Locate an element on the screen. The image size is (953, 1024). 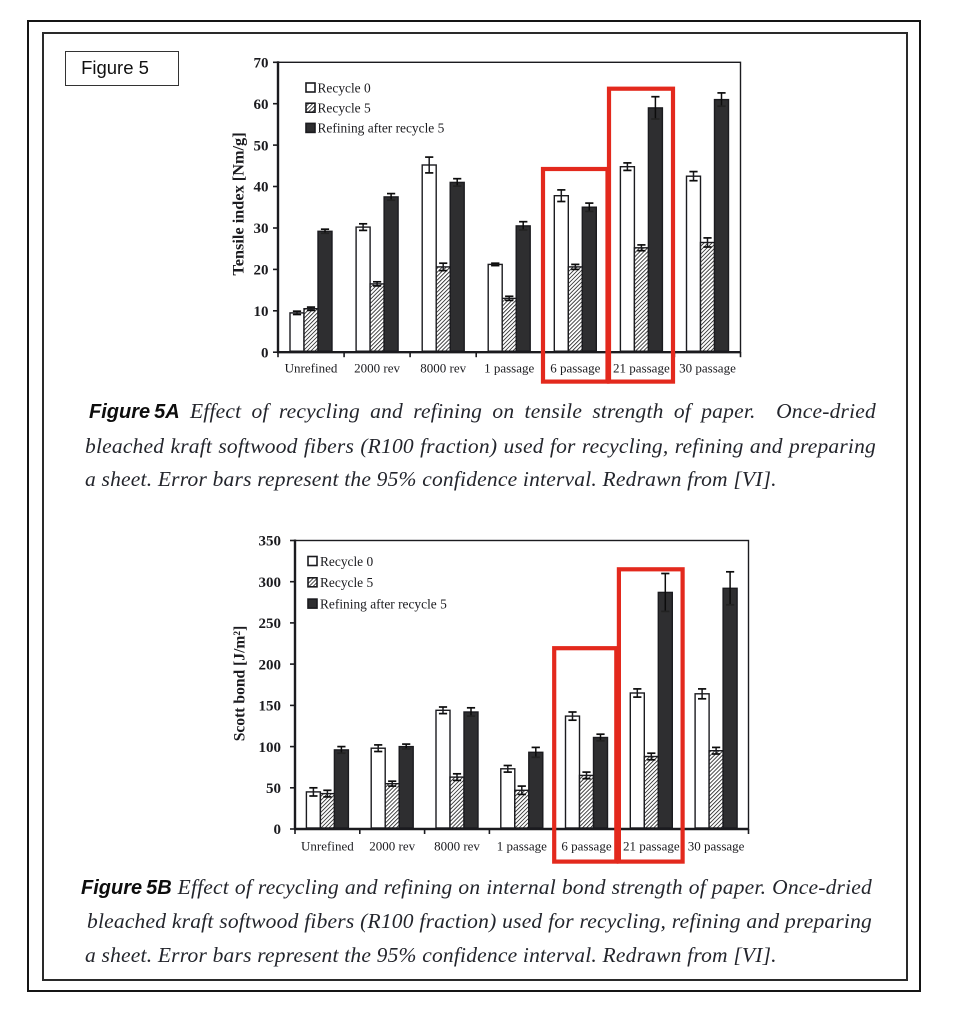
svg-text: 200 is located at coordinates (270, 665).